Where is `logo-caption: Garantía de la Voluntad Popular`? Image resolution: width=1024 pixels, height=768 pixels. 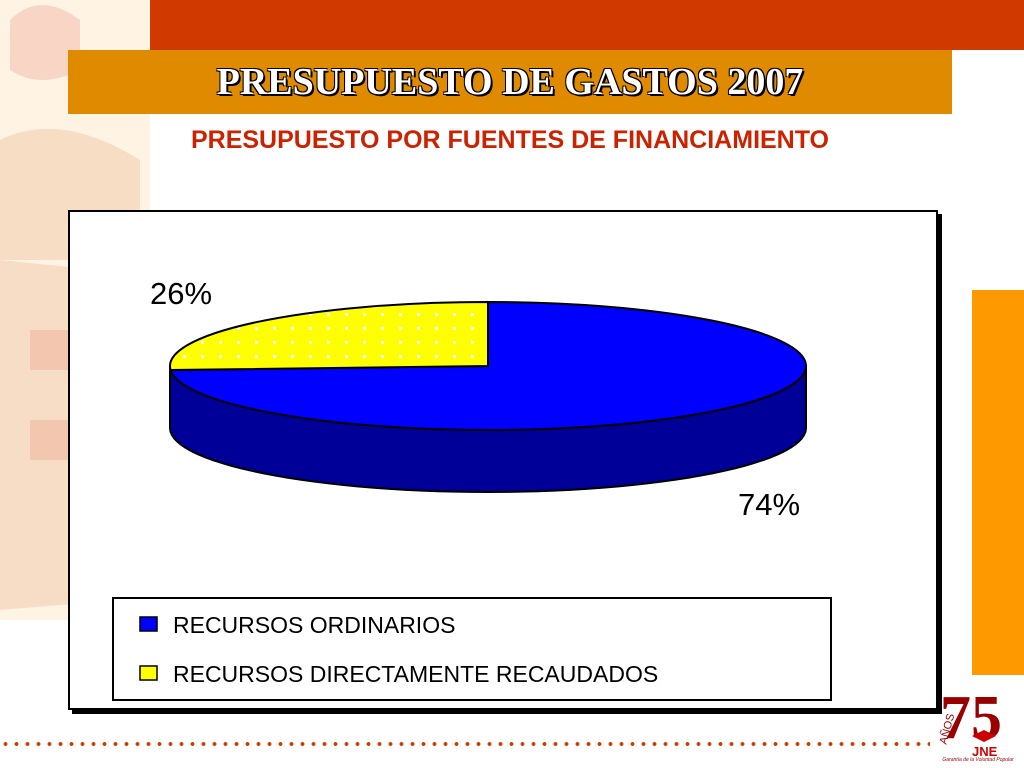
logo-caption: Garantía de la Voluntad Popular is located at coordinates (978, 760).